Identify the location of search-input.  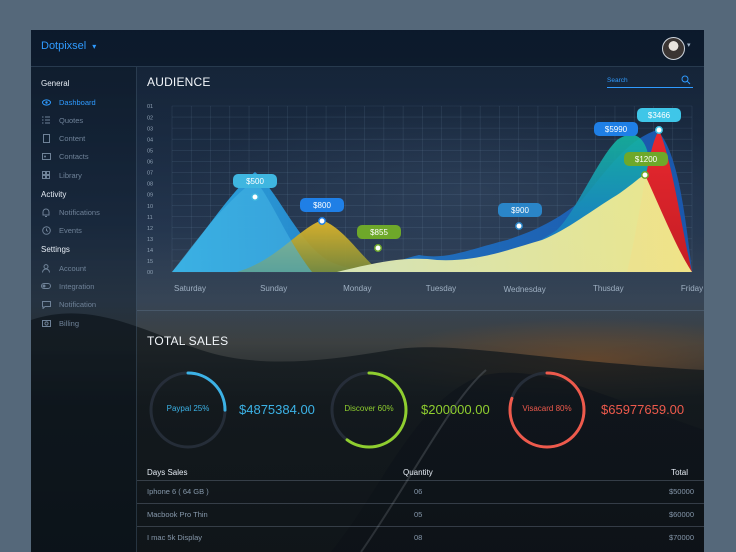
(641, 80).